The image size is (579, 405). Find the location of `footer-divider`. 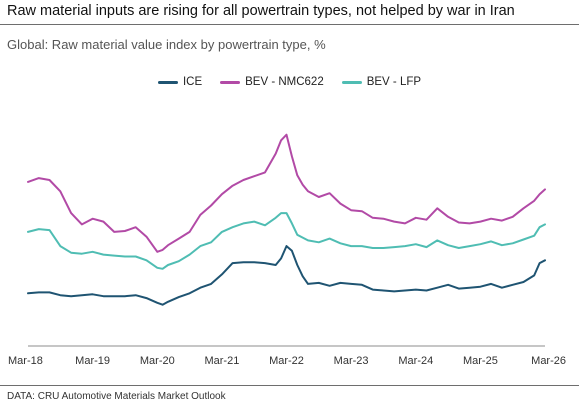

footer-divider is located at coordinates (289, 385).